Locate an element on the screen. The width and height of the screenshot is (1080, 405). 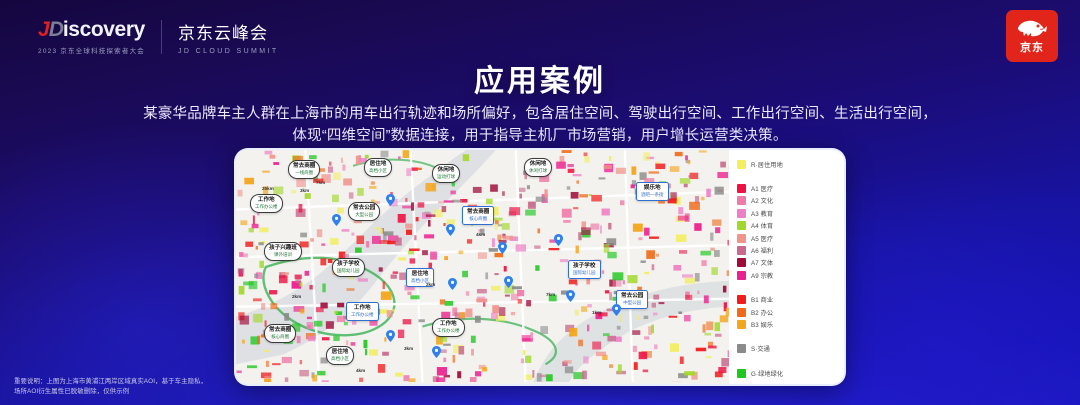
legend-group: A1 医疗 A2 文化 A3 教育 A4 体育 A5 医疗 A6 福利 A7 文体 A9 宗教 is located at coordinates (788, 231).